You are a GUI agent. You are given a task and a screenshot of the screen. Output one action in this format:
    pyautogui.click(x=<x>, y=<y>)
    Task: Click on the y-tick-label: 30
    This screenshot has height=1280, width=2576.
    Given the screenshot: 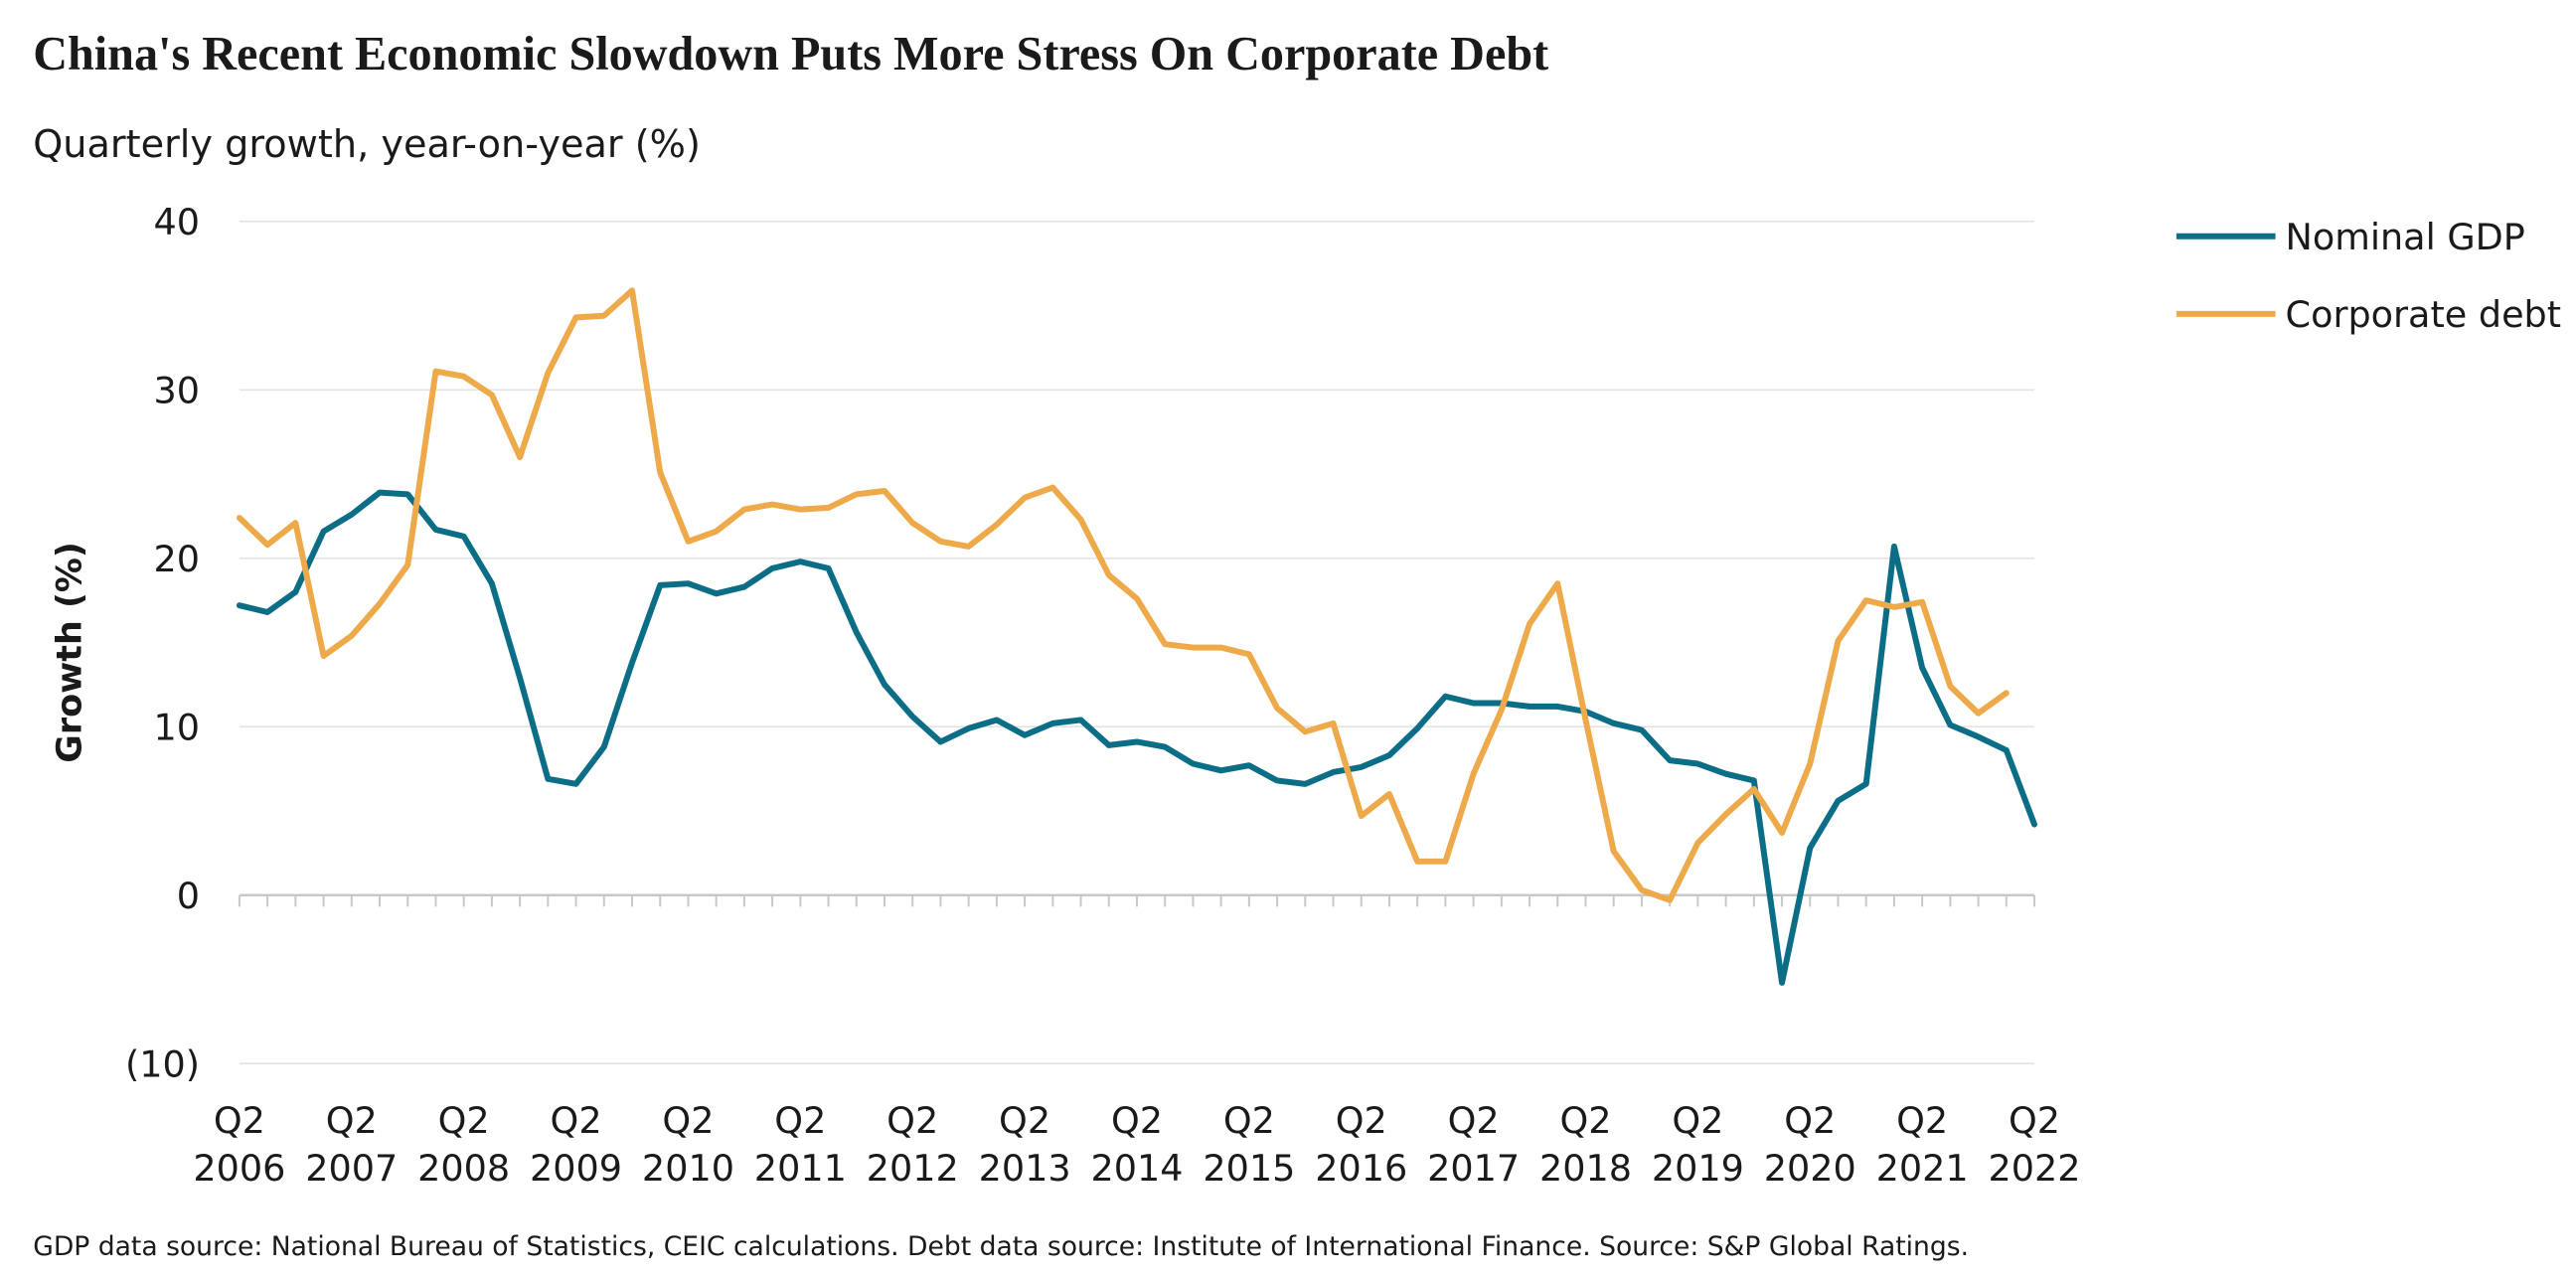 What is the action you would take?
    pyautogui.click(x=177, y=391)
    